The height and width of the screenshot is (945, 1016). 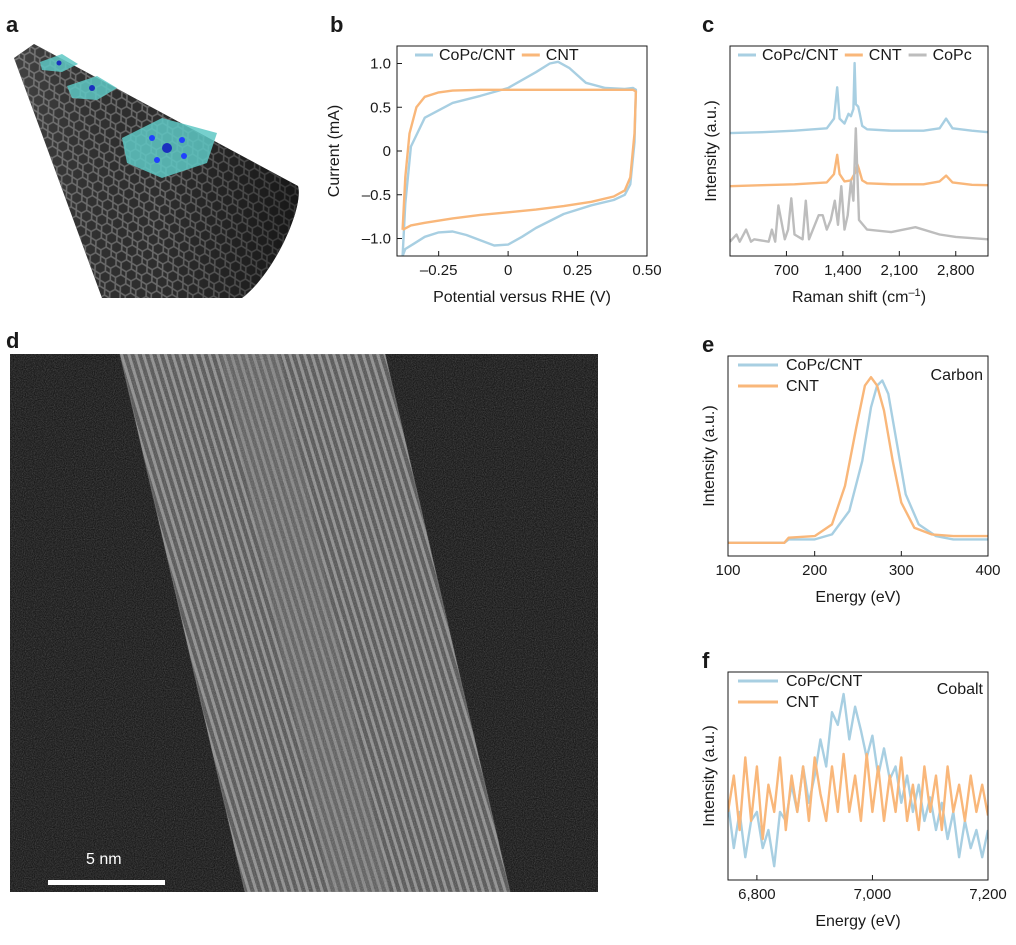 What do you see at coordinates (757, 894) in the screenshot?
I see `x-tick-label: 6,800` at bounding box center [757, 894].